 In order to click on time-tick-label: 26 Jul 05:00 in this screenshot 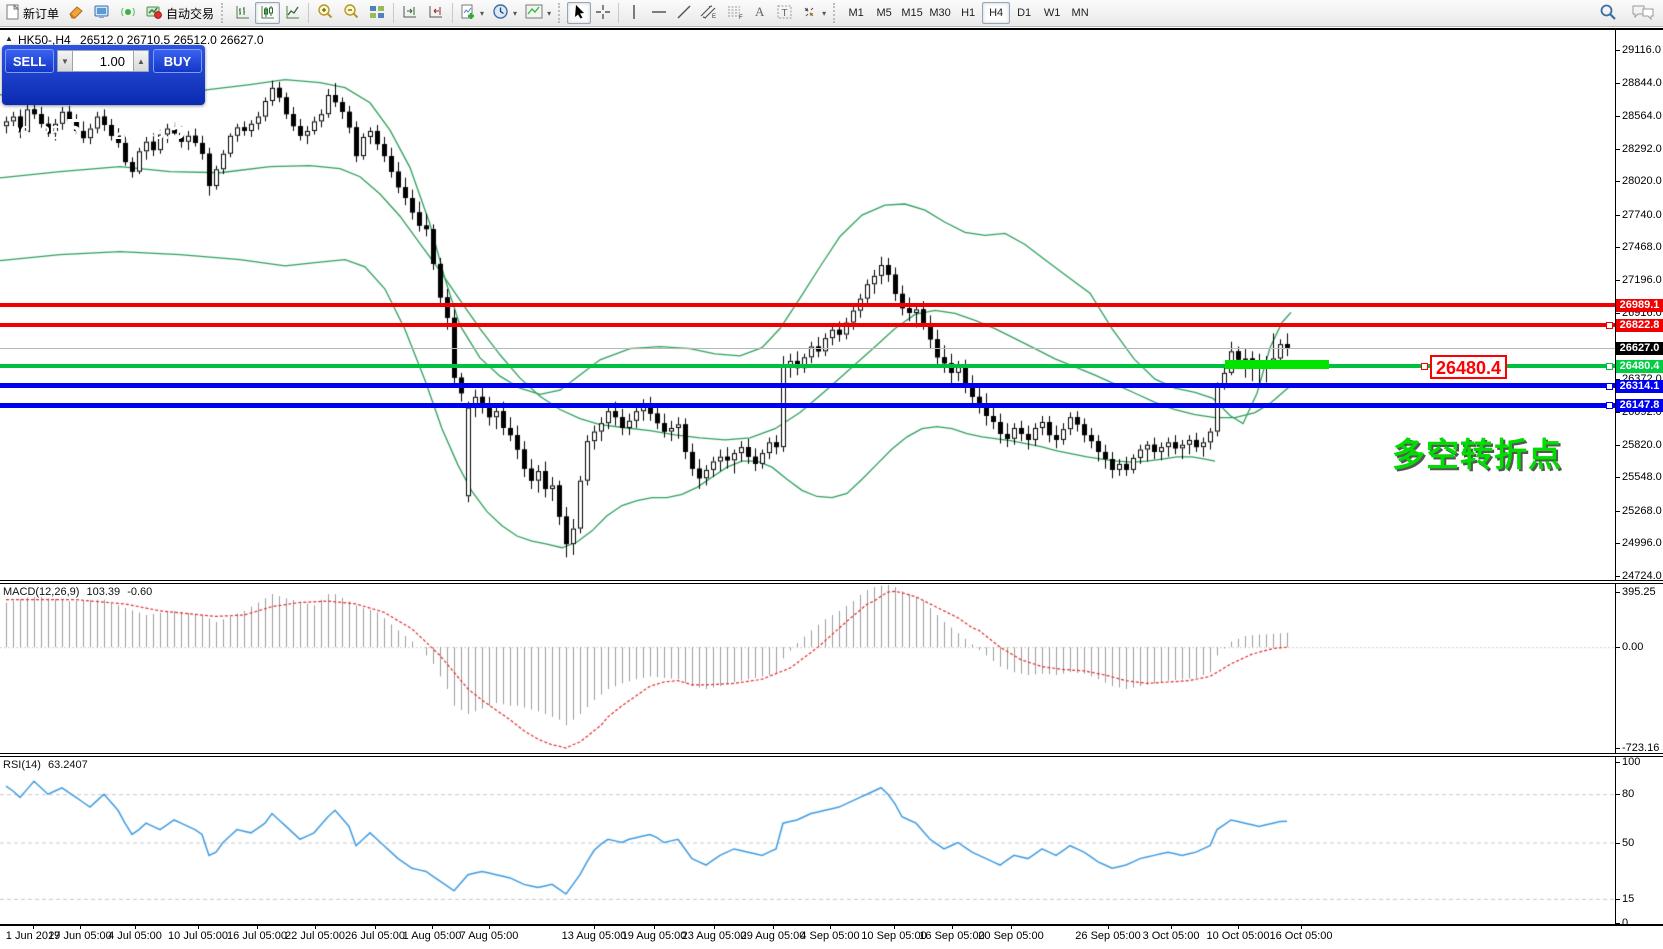, I will do `click(375, 936)`.